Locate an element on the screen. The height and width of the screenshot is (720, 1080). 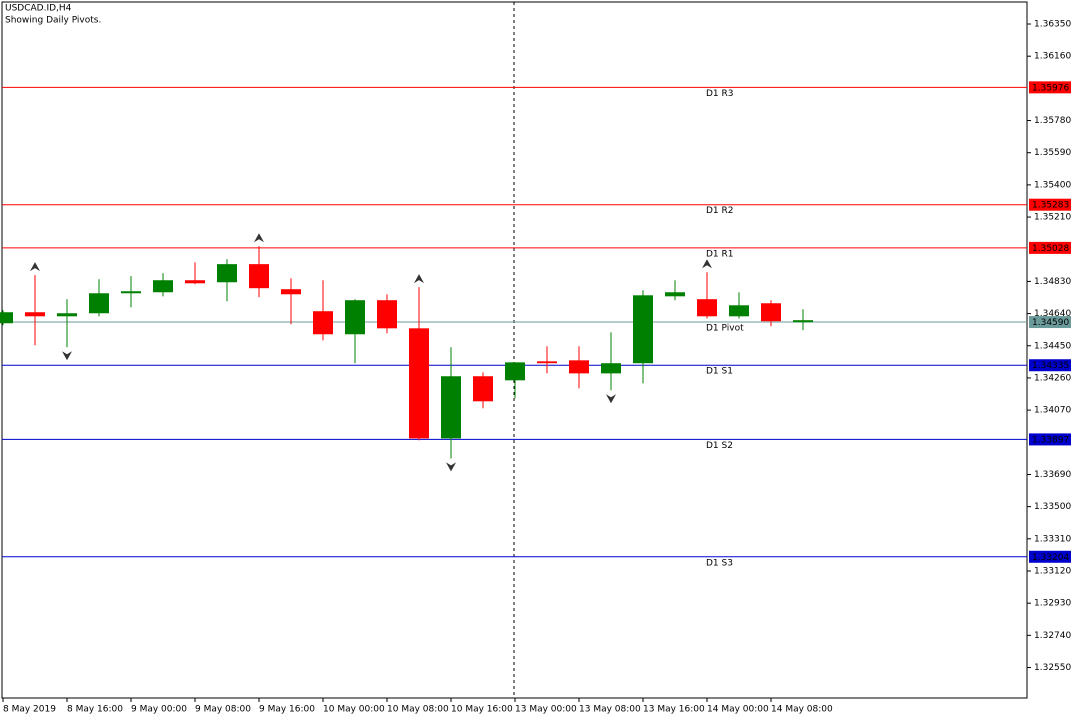
y-tick-label: 1.34260 is located at coordinates (1052, 378).